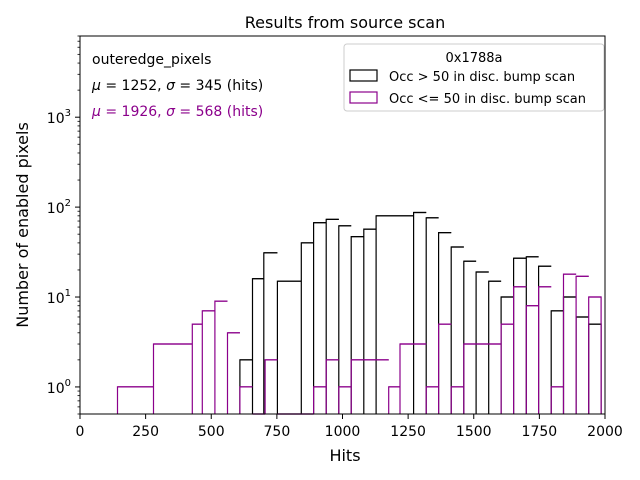  I want to click on legend-box, so click(474, 77).